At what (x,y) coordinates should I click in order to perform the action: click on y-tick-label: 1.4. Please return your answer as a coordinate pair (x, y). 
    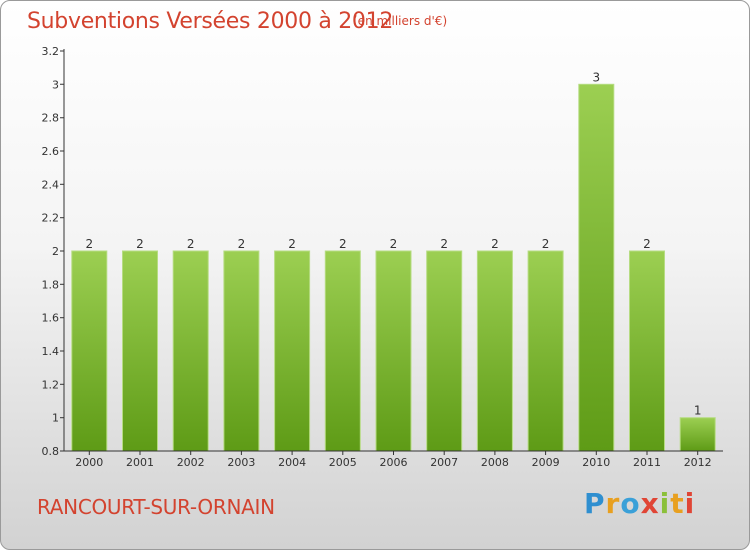
    Looking at the image, I should click on (51, 351).